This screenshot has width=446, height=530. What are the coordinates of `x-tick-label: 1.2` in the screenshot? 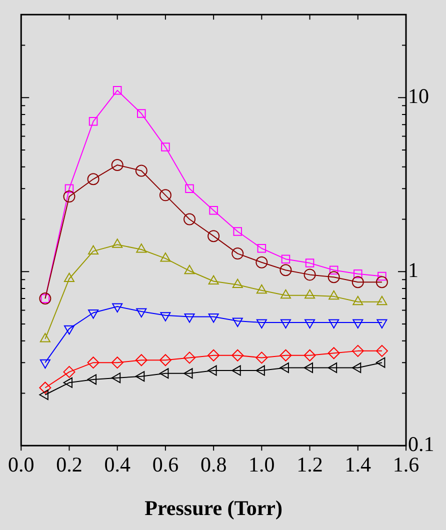 It's located at (309, 464).